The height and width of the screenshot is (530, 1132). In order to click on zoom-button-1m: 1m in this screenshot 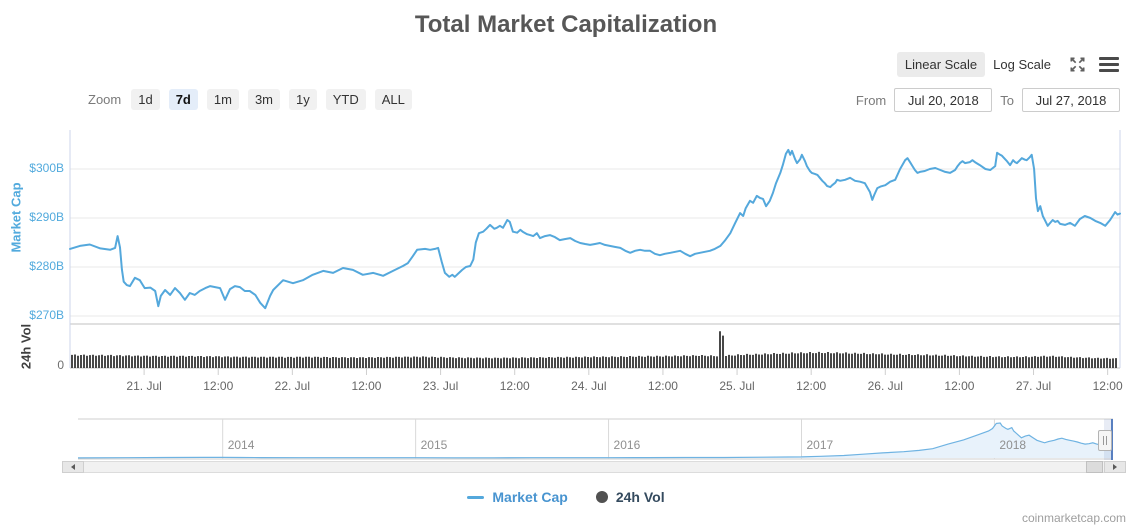, I will do `click(222, 99)`.